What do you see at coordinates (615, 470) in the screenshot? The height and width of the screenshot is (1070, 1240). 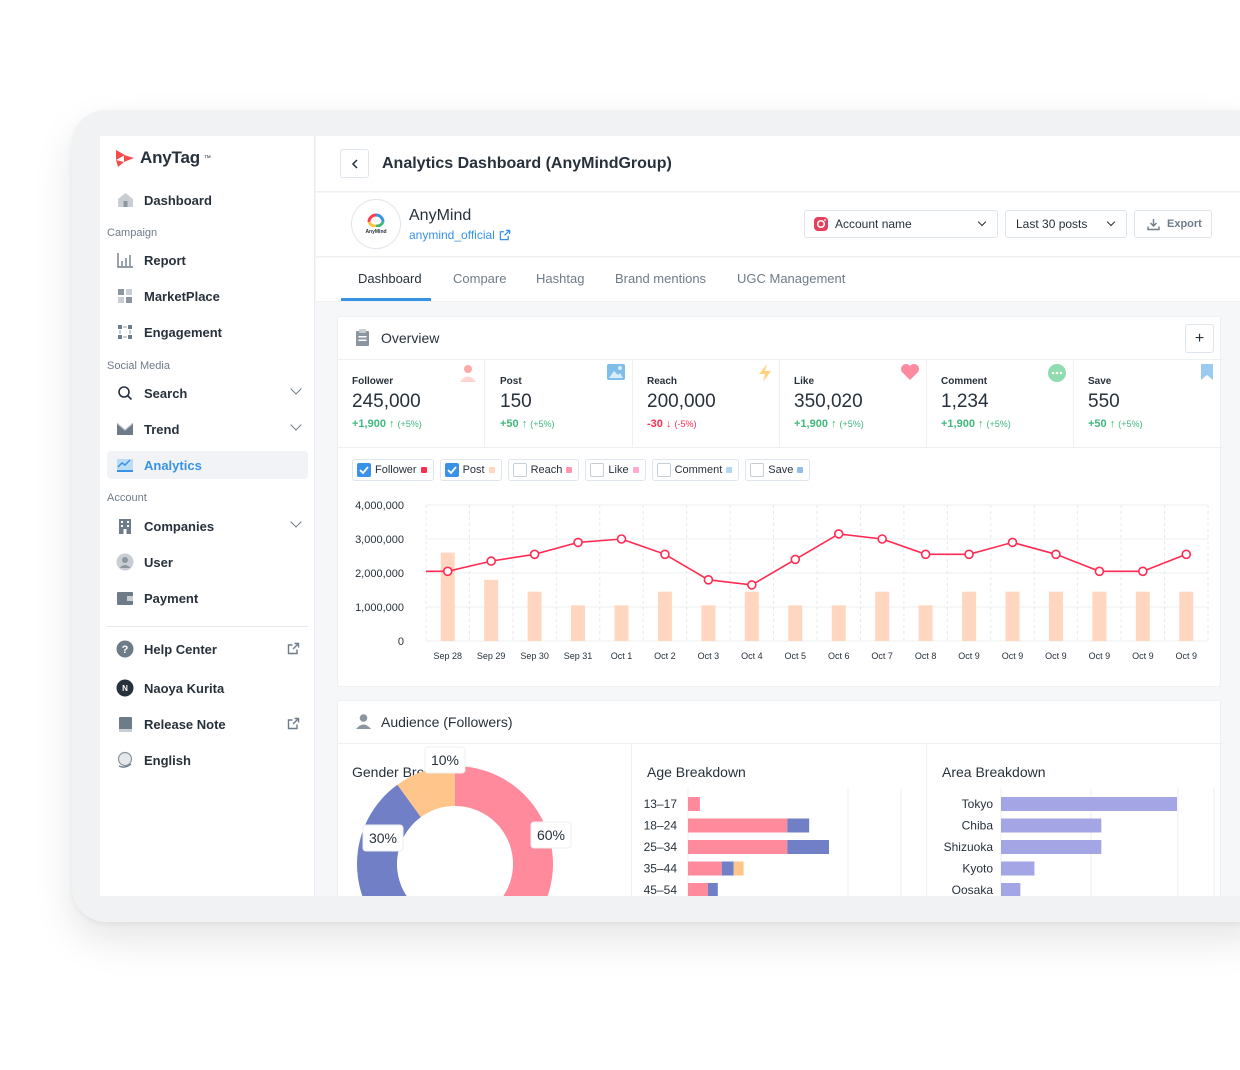 I see `toggle-like: Like` at bounding box center [615, 470].